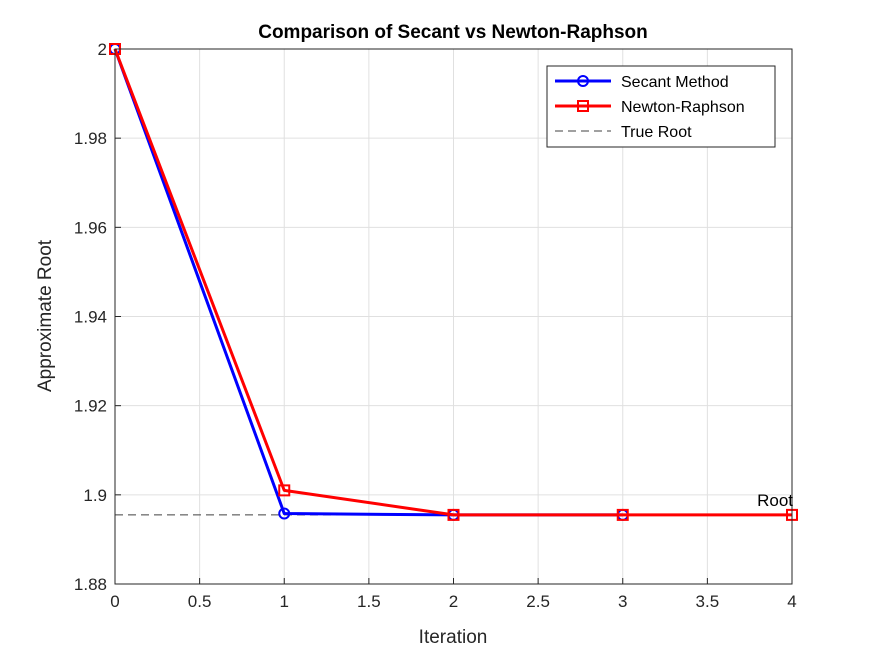 Image resolution: width=875 pixels, height=656 pixels. I want to click on x-axis-label: Iteration, so click(453, 637).